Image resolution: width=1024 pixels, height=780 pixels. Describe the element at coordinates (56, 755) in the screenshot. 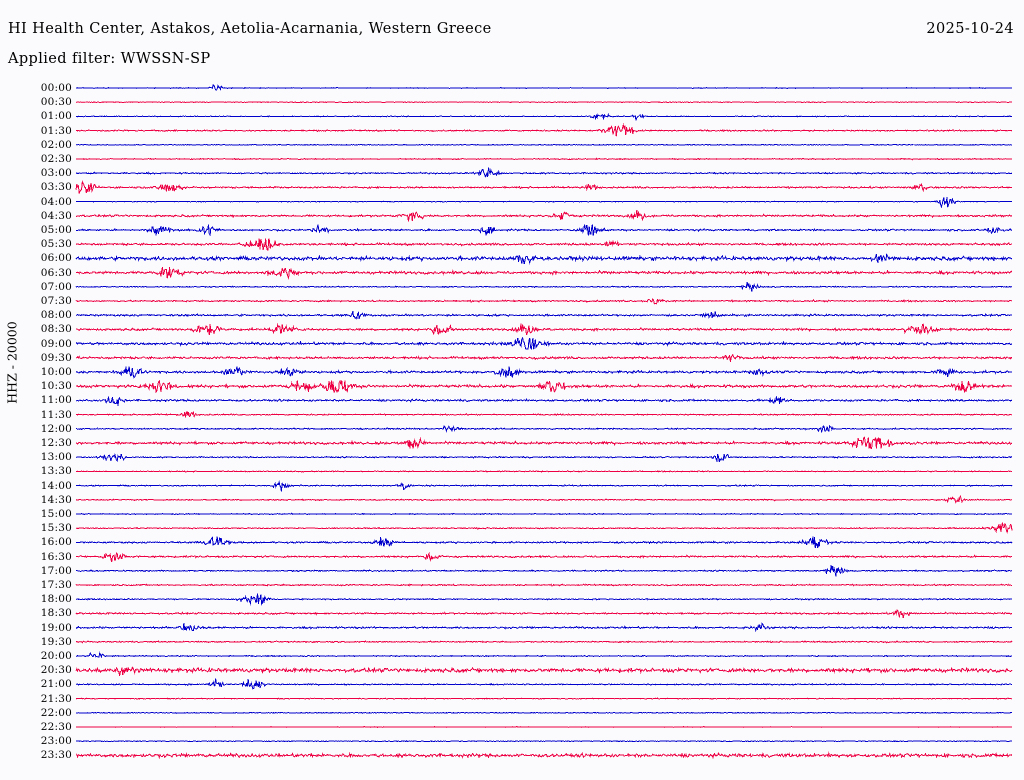

I see `time-tick-label: 23:30` at that location.